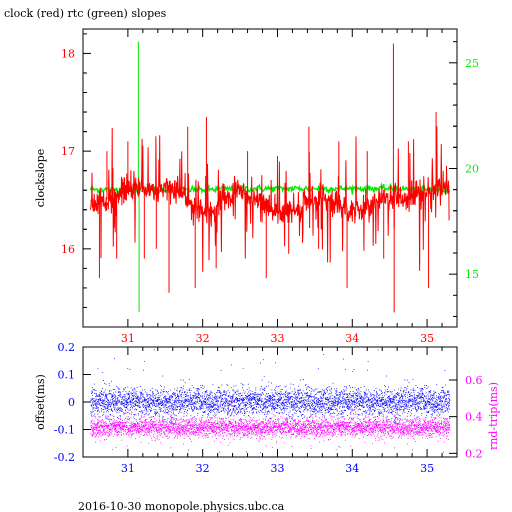 This screenshot has height=512, width=512. What do you see at coordinates (64, 457) in the screenshot?
I see `offset-y-tick-label: -0.2` at bounding box center [64, 457].